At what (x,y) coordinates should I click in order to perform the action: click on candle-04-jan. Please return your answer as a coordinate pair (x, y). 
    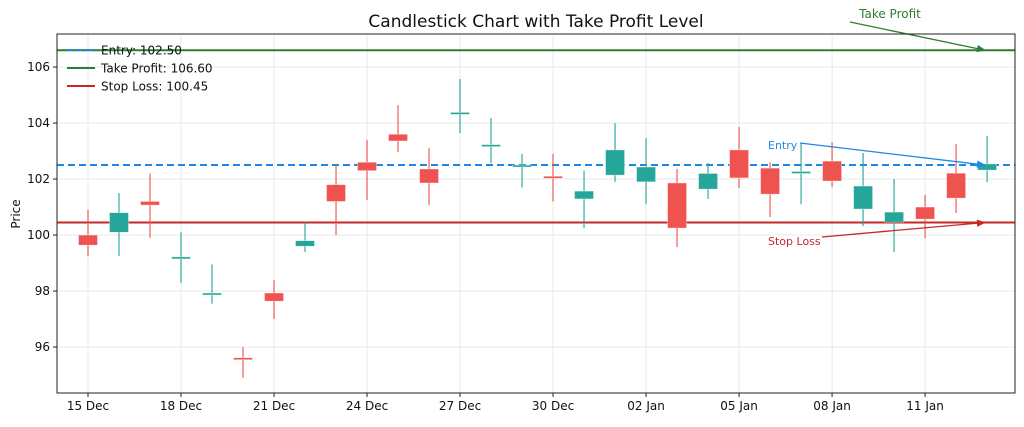
    Looking at the image, I should click on (708, 181).